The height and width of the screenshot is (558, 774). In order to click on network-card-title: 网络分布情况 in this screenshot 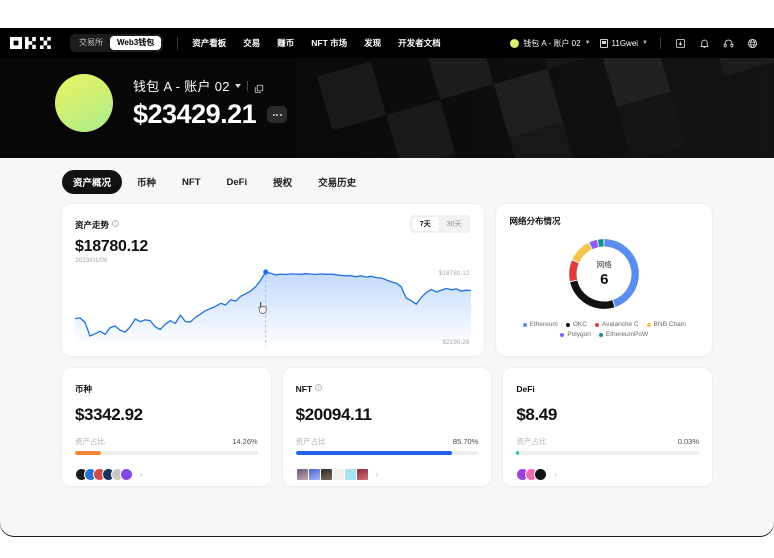, I will do `click(535, 221)`.